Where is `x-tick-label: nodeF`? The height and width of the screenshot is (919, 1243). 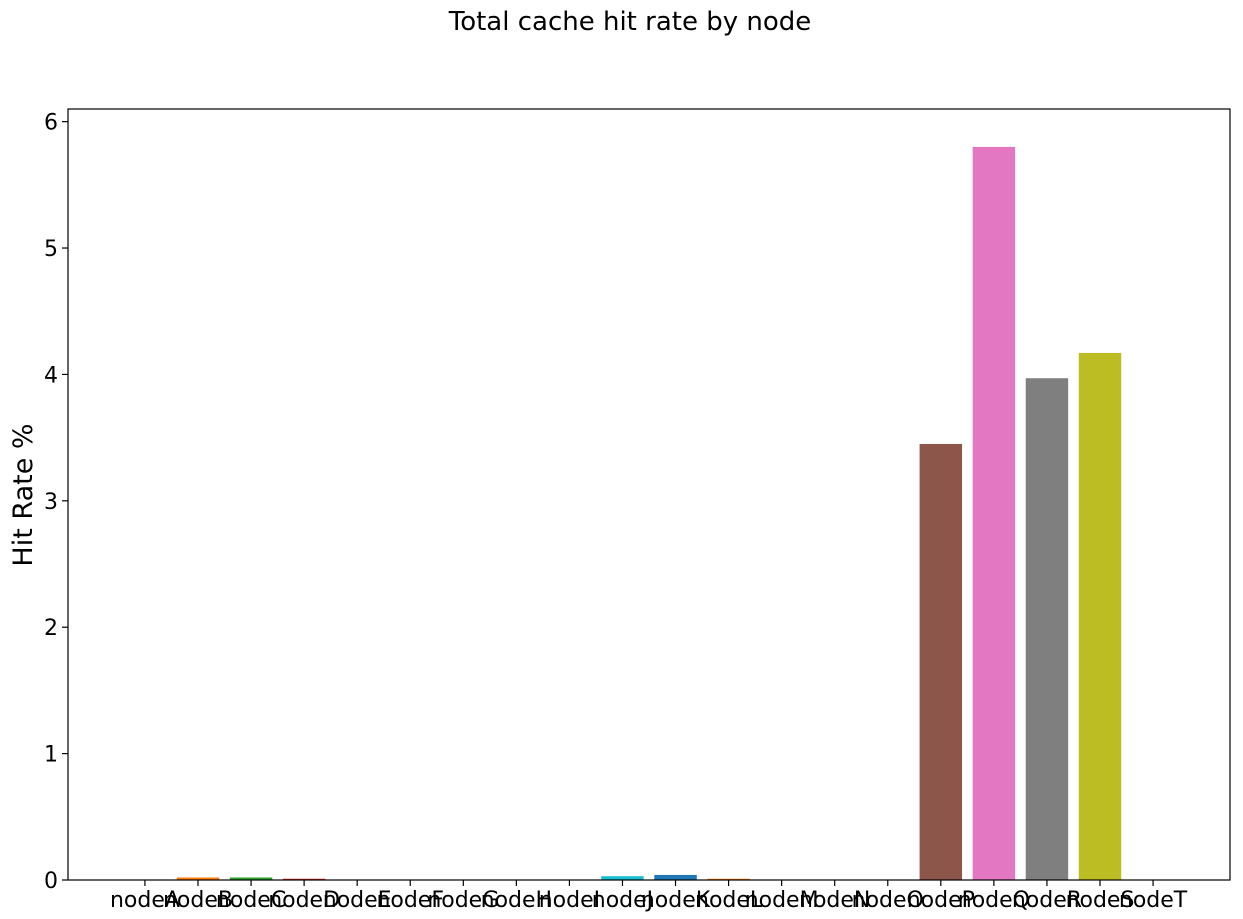 x-tick-label: nodeF is located at coordinates (410, 900).